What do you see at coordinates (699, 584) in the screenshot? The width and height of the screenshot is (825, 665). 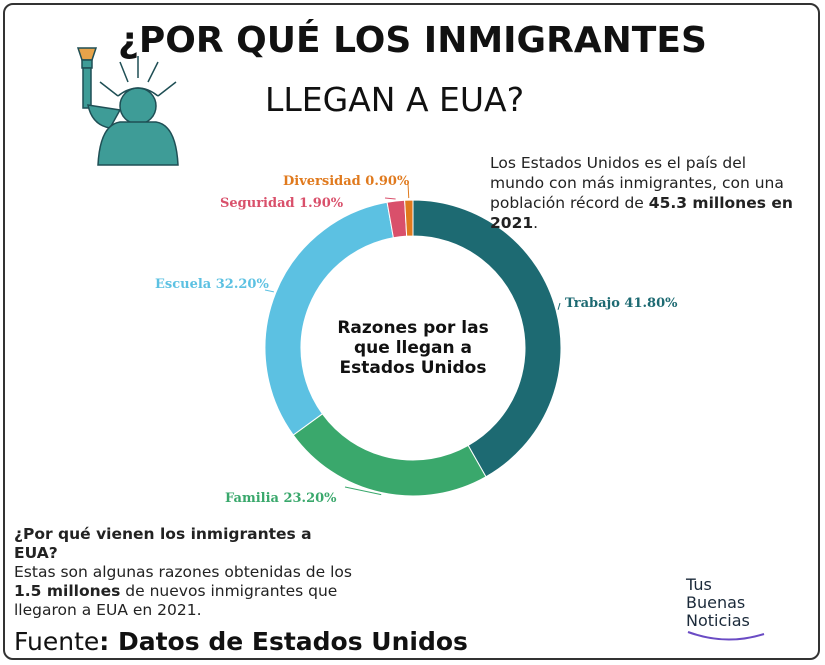 I see `logo-text: Tus` at bounding box center [699, 584].